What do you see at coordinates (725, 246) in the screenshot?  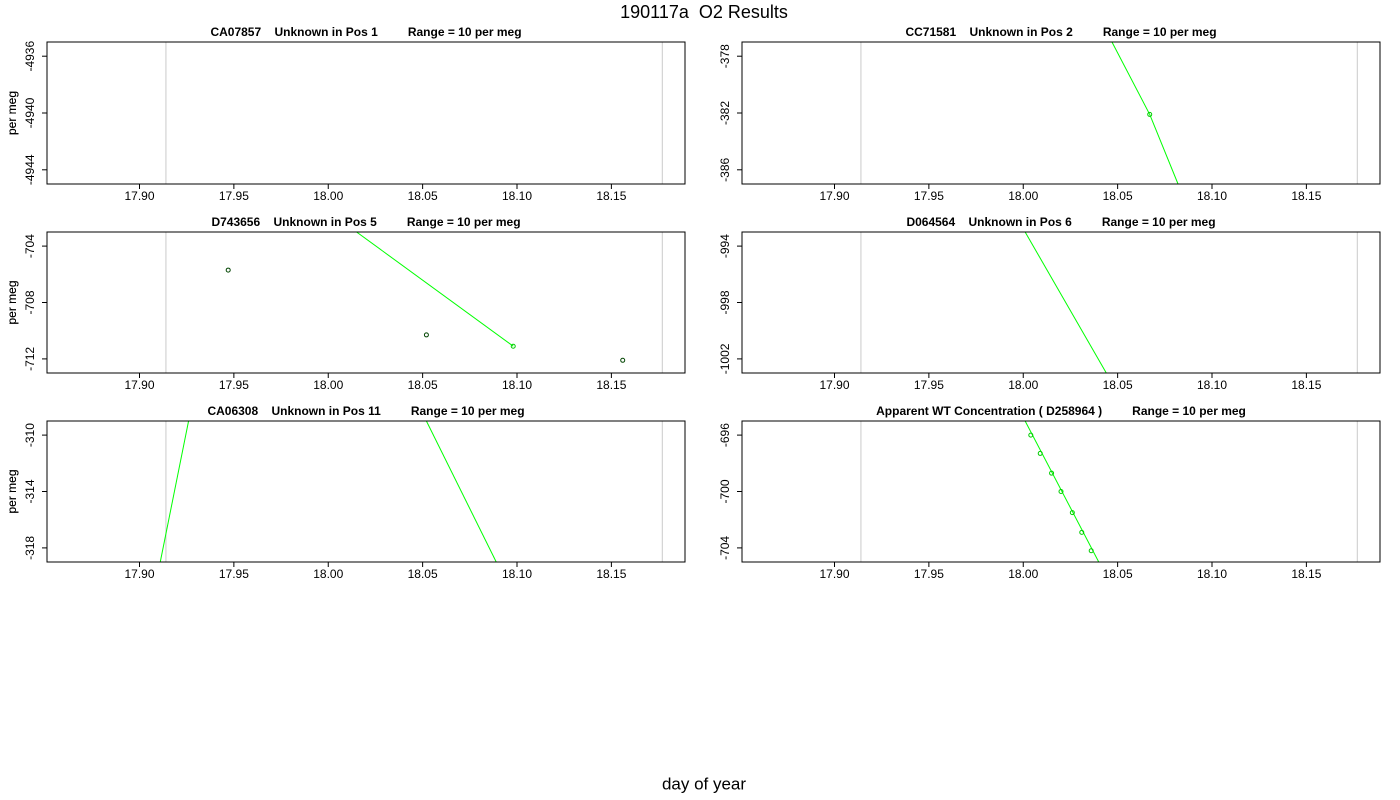 I see `y-tick-label: -994` at bounding box center [725, 246].